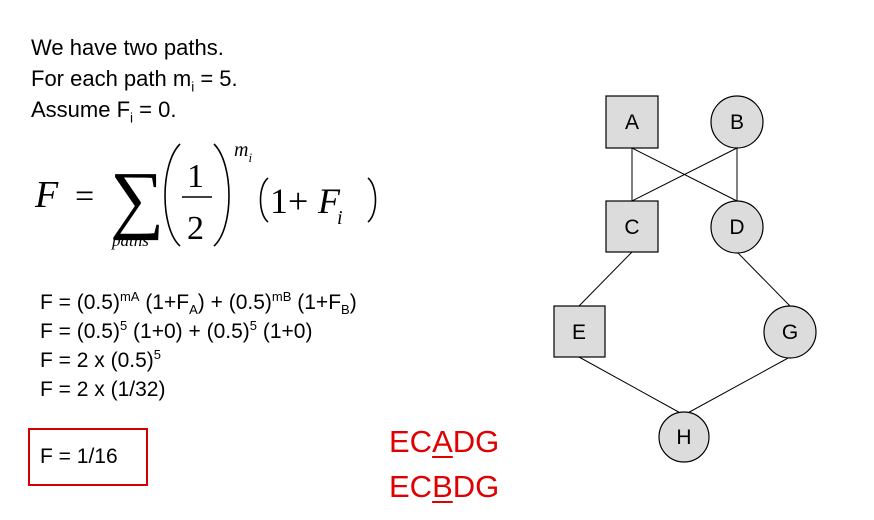 This screenshot has width=874, height=520. I want to click on node-a: A, so click(632, 122).